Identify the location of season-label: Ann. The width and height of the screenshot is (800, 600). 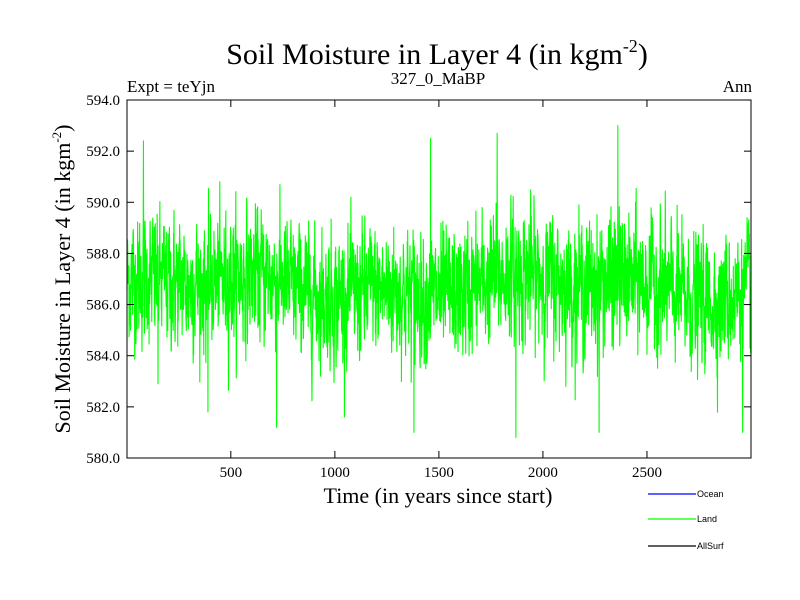
(738, 86).